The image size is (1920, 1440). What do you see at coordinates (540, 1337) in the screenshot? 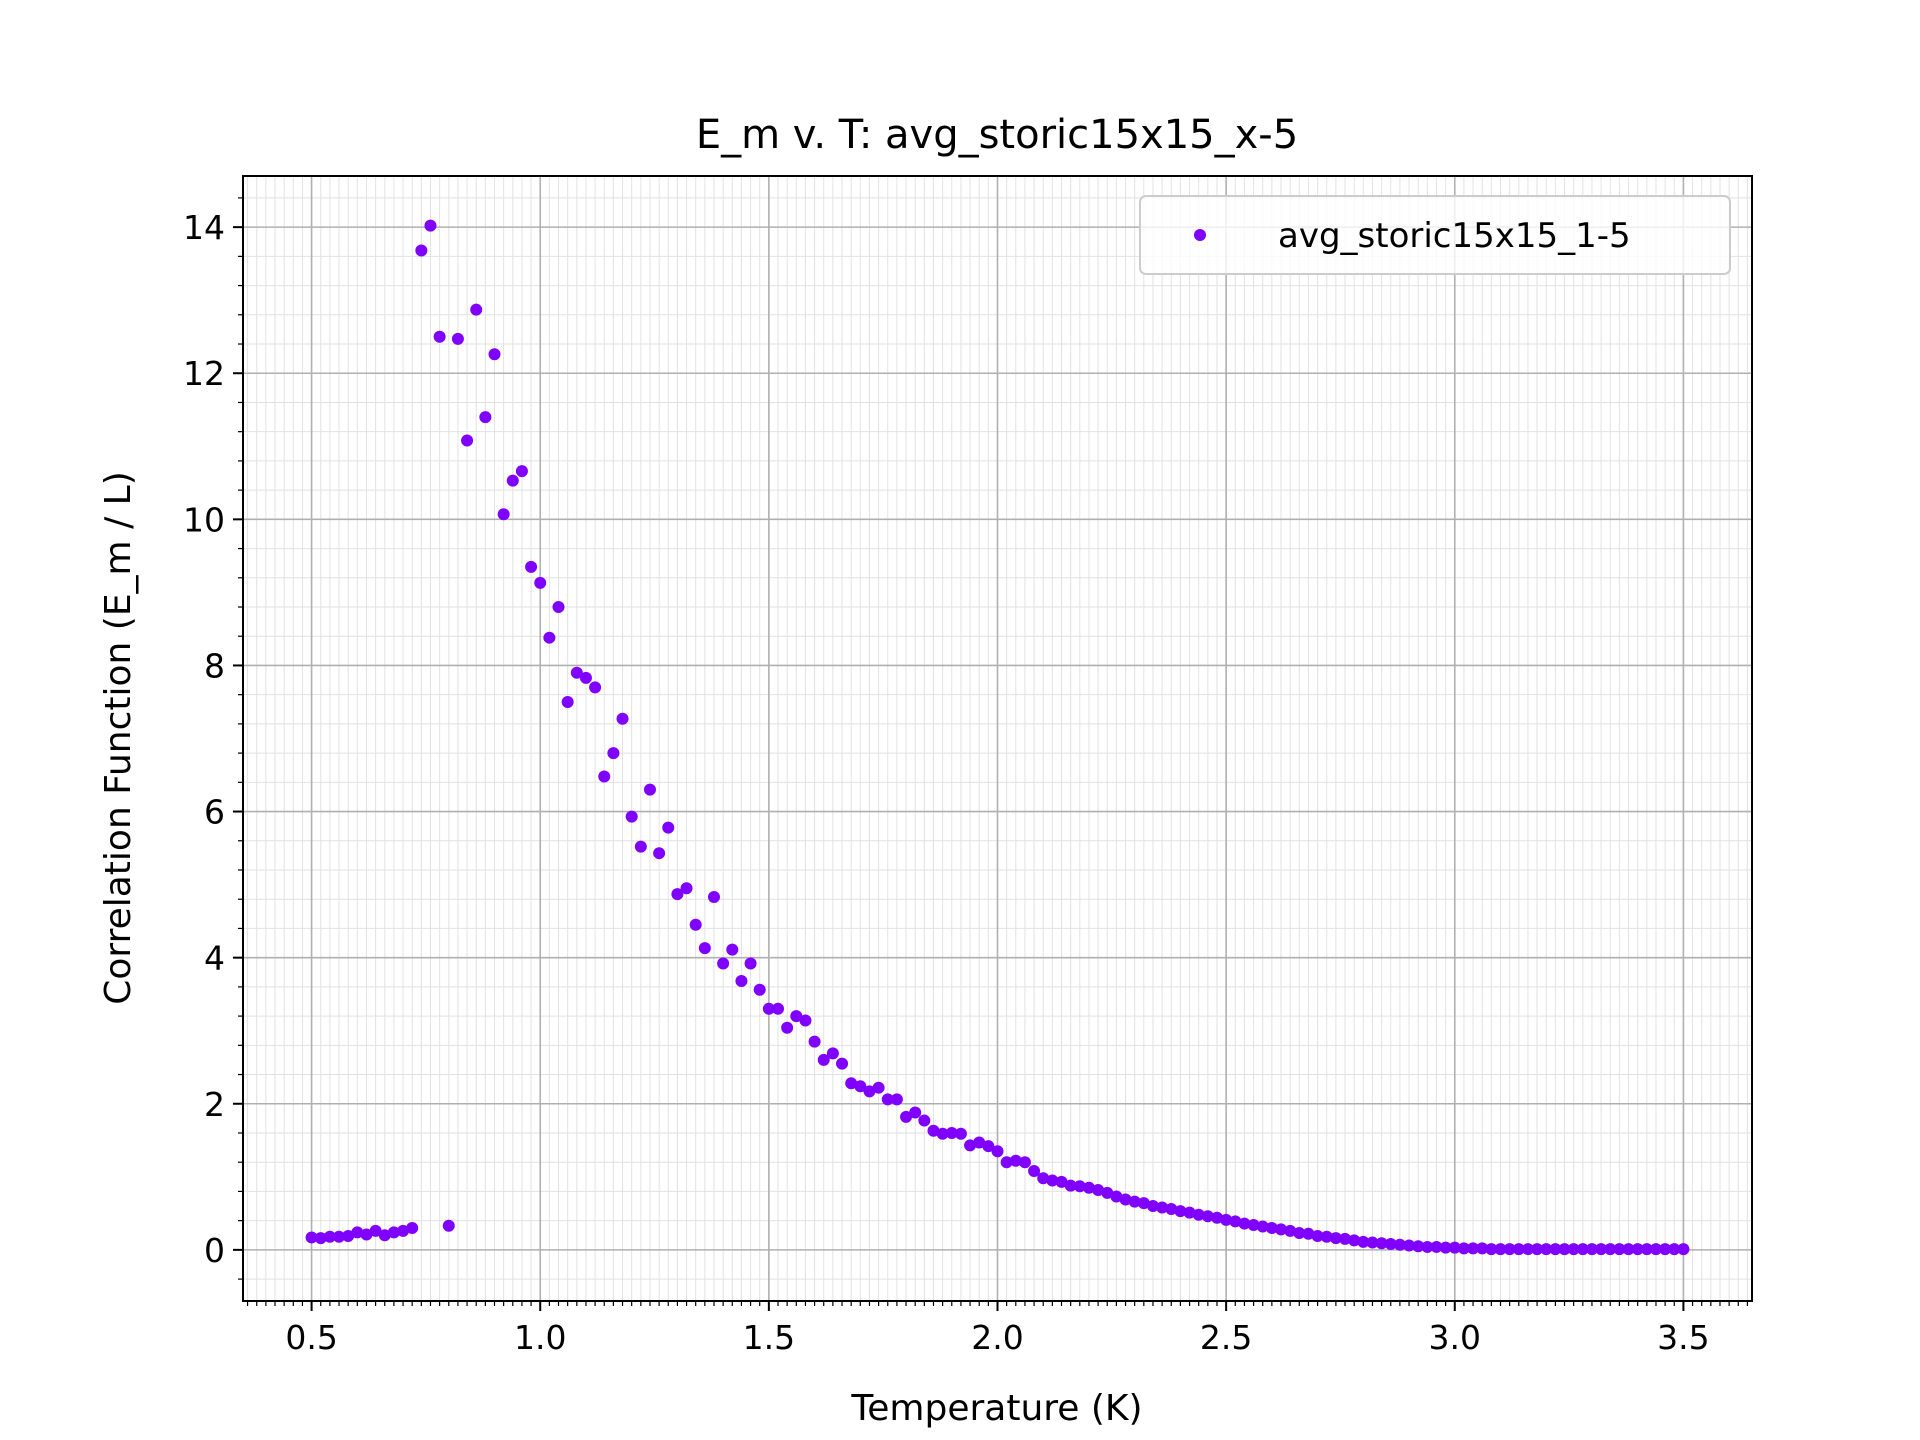
I see `x-tick-label: 1.0` at bounding box center [540, 1337].